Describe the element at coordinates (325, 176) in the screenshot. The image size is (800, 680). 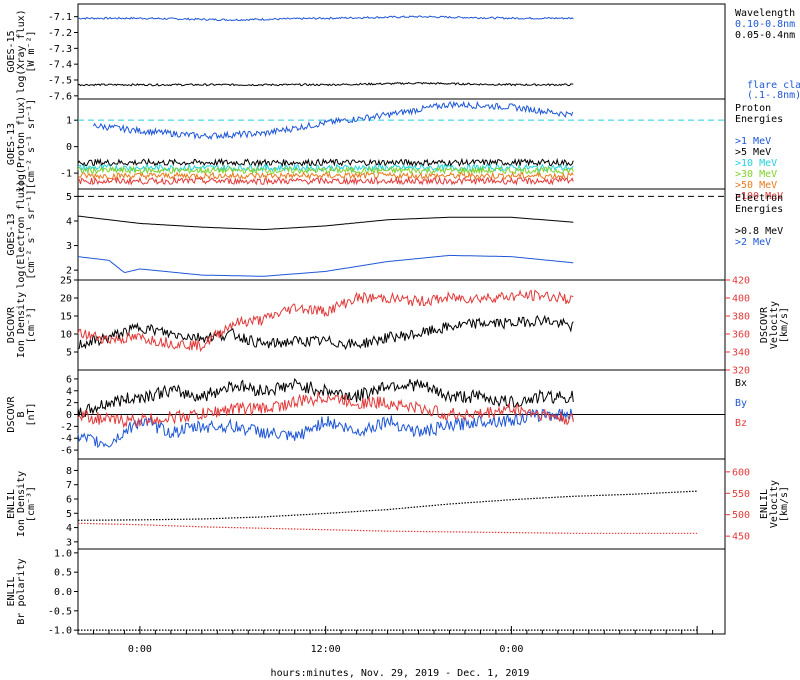
I see `series--50-mev` at that location.